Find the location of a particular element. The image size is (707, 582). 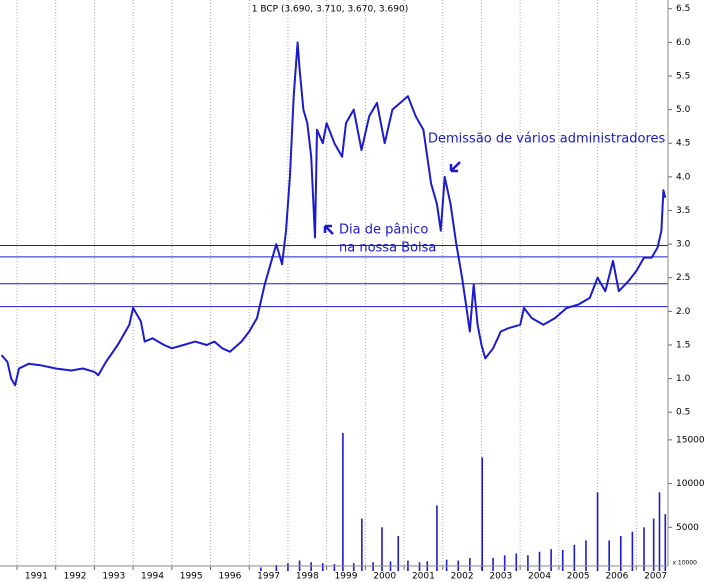

x-tick-label: 2003 is located at coordinates (500, 577).